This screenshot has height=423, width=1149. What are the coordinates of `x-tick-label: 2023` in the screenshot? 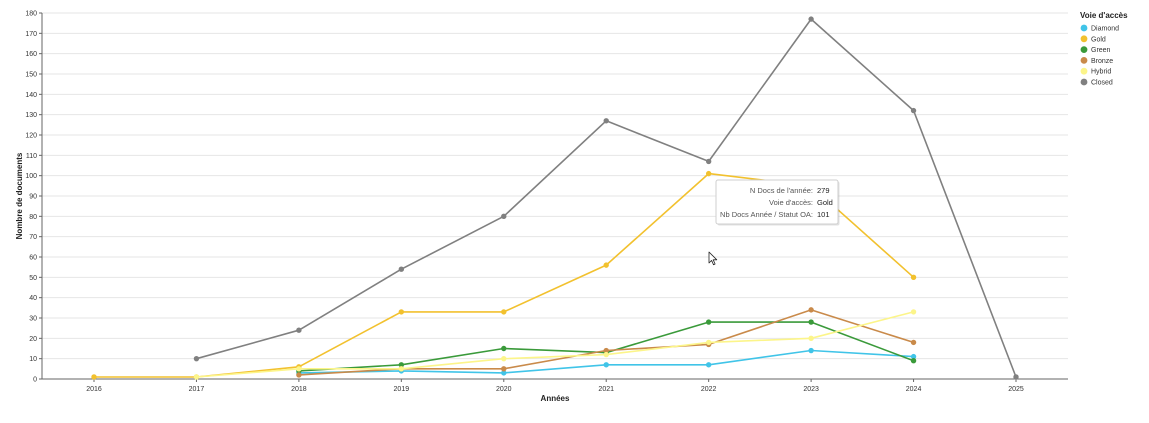 It's located at (811, 389).